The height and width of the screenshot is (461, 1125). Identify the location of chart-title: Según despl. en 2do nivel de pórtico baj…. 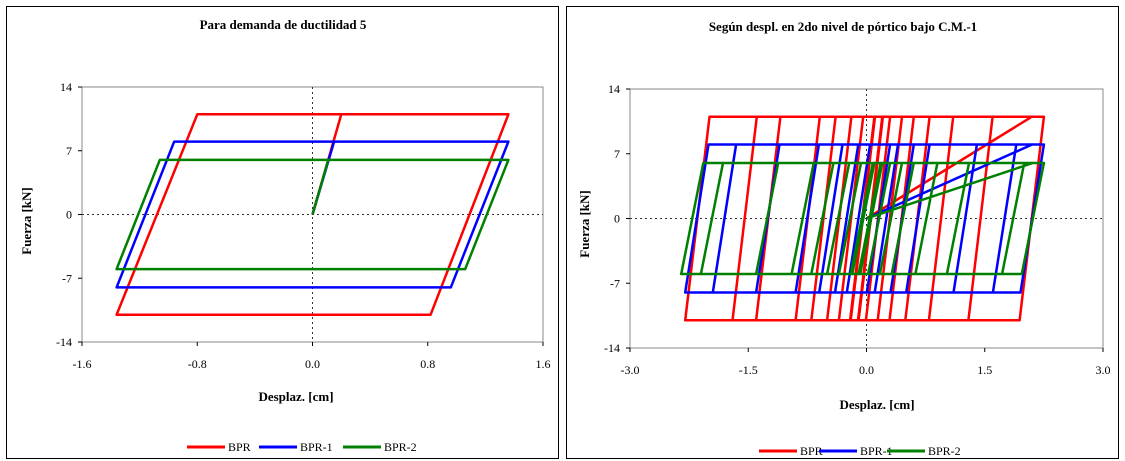
(843, 26).